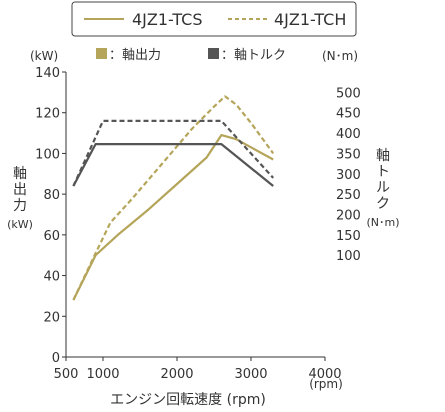 The width and height of the screenshot is (445, 412). I want to click on right-title-char-2: ト, so click(383, 172).